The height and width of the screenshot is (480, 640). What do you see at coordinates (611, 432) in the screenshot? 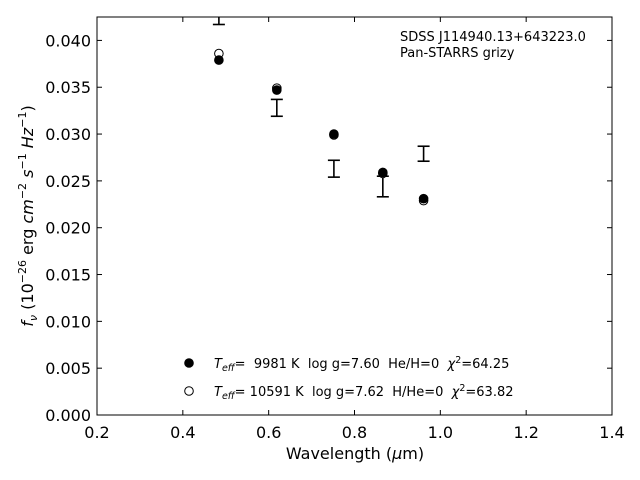
I see `x-tick-label: 1.4` at bounding box center [611, 432].